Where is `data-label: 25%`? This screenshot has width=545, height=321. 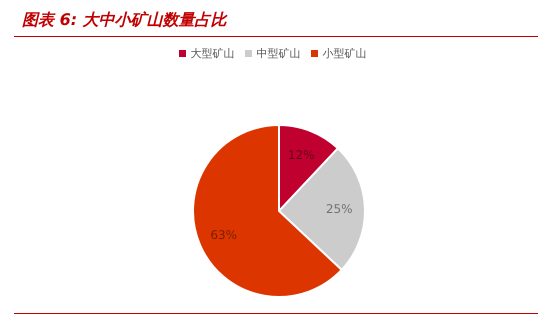
data-label: 25% is located at coordinates (339, 209).